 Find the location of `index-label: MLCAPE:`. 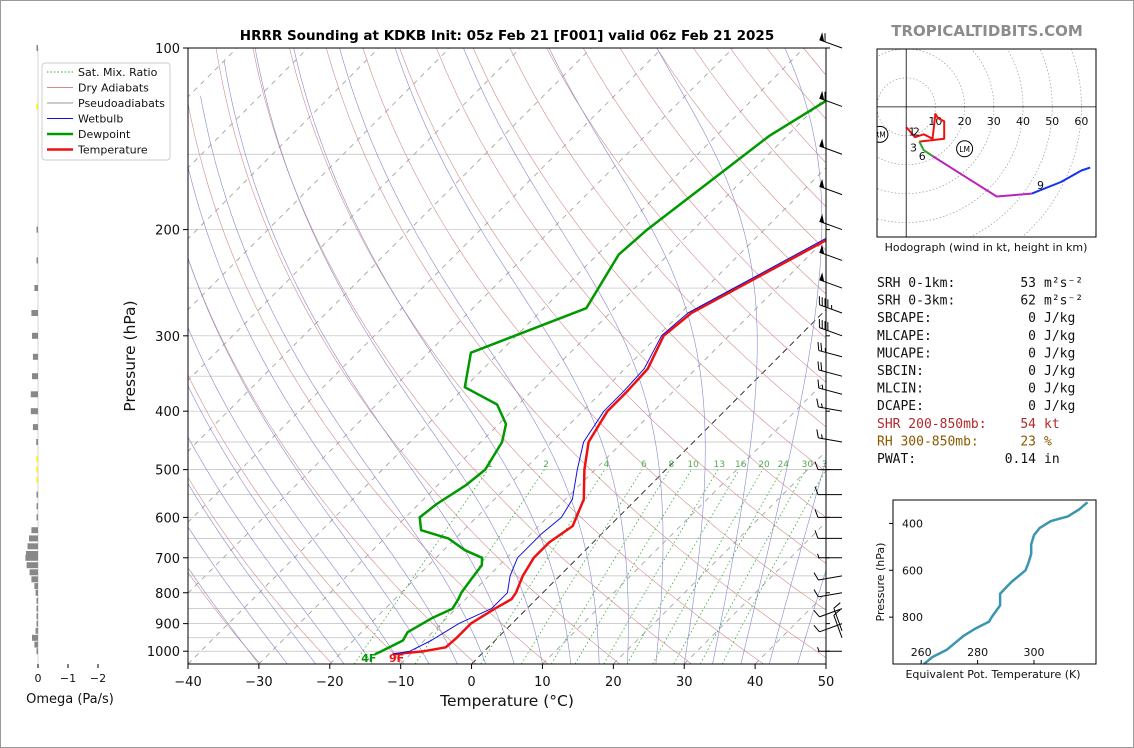

index-label: MLCAPE: is located at coordinates (904, 336).